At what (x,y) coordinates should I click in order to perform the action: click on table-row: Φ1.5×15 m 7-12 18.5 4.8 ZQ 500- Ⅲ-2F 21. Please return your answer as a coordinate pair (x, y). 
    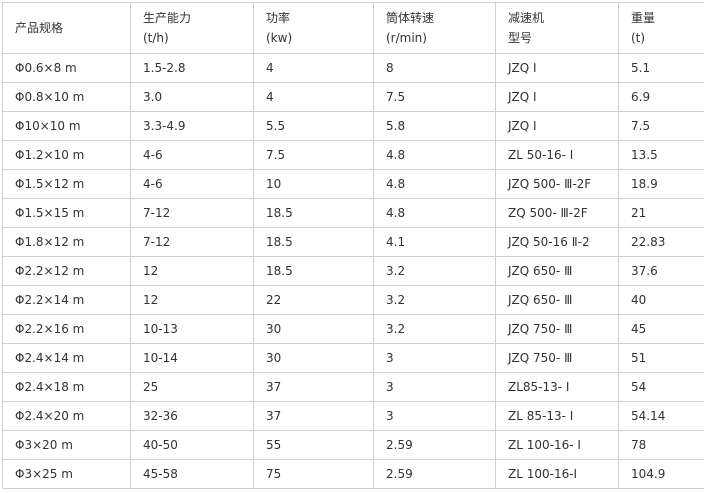
    Looking at the image, I should click on (353, 213).